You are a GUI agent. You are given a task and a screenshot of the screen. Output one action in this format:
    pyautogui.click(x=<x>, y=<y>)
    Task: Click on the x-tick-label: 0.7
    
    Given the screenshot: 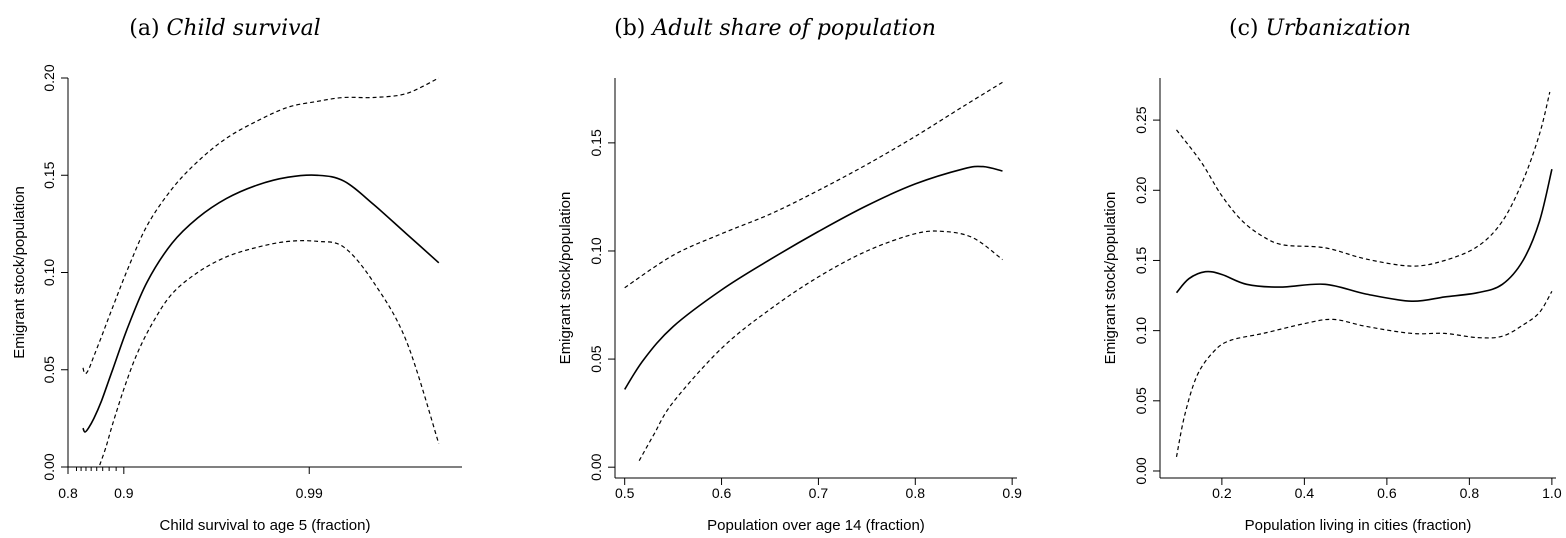 What is the action you would take?
    pyautogui.click(x=819, y=493)
    